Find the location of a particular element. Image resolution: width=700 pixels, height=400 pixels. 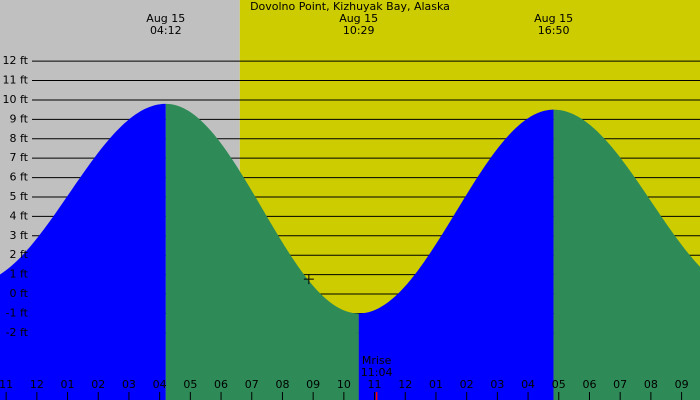

y-tick-label: 4 ft is located at coordinates (19, 215).